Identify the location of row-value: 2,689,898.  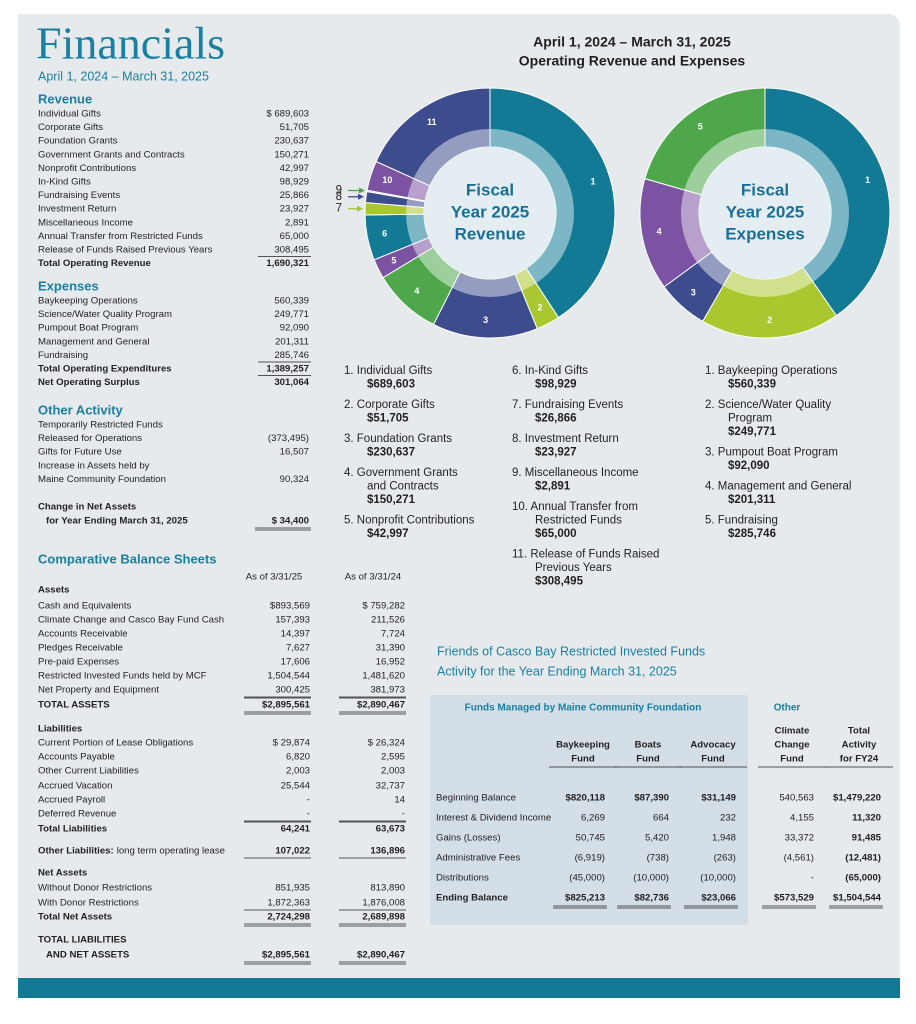
(383, 917).